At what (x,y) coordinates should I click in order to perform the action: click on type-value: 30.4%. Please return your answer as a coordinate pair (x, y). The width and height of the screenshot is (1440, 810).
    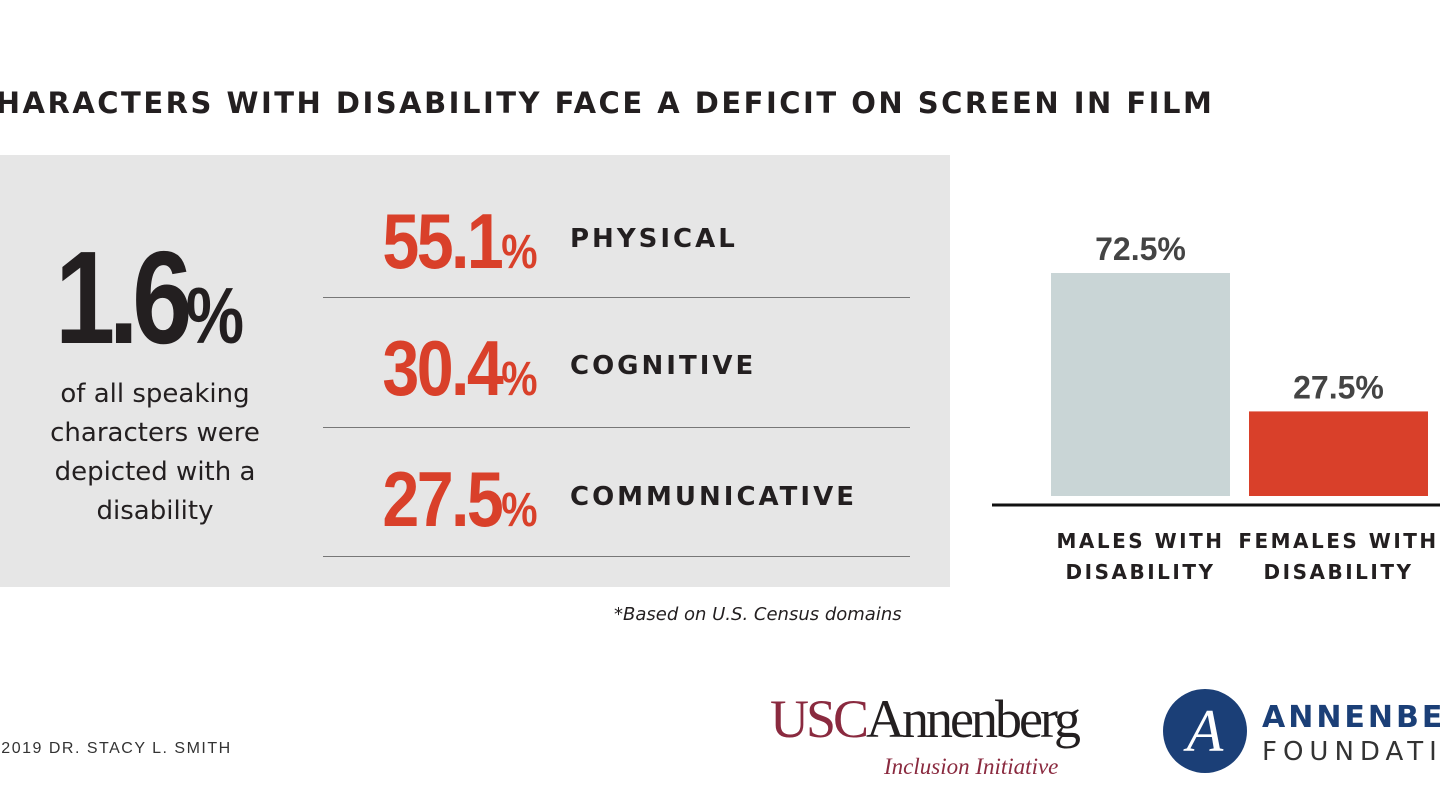
    Looking at the image, I should click on (459, 368).